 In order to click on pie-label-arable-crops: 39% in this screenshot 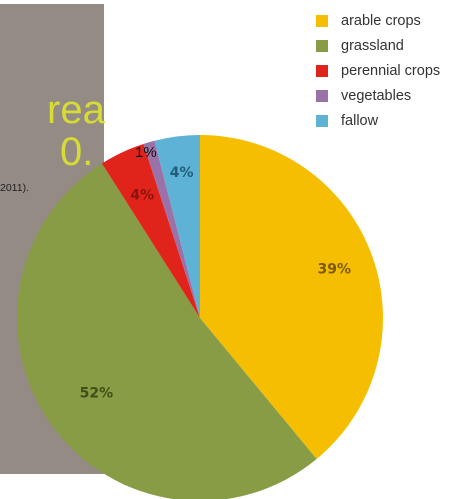, I will do `click(335, 270)`.